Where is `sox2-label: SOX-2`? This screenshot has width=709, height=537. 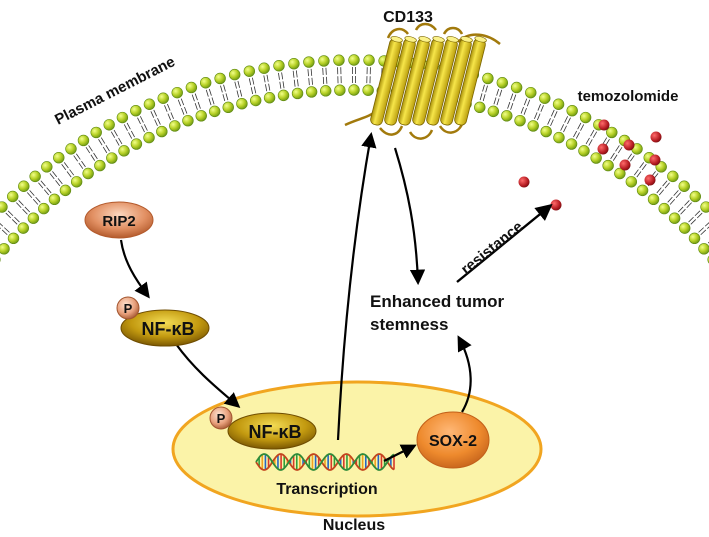 sox2-label: SOX-2 is located at coordinates (453, 441).